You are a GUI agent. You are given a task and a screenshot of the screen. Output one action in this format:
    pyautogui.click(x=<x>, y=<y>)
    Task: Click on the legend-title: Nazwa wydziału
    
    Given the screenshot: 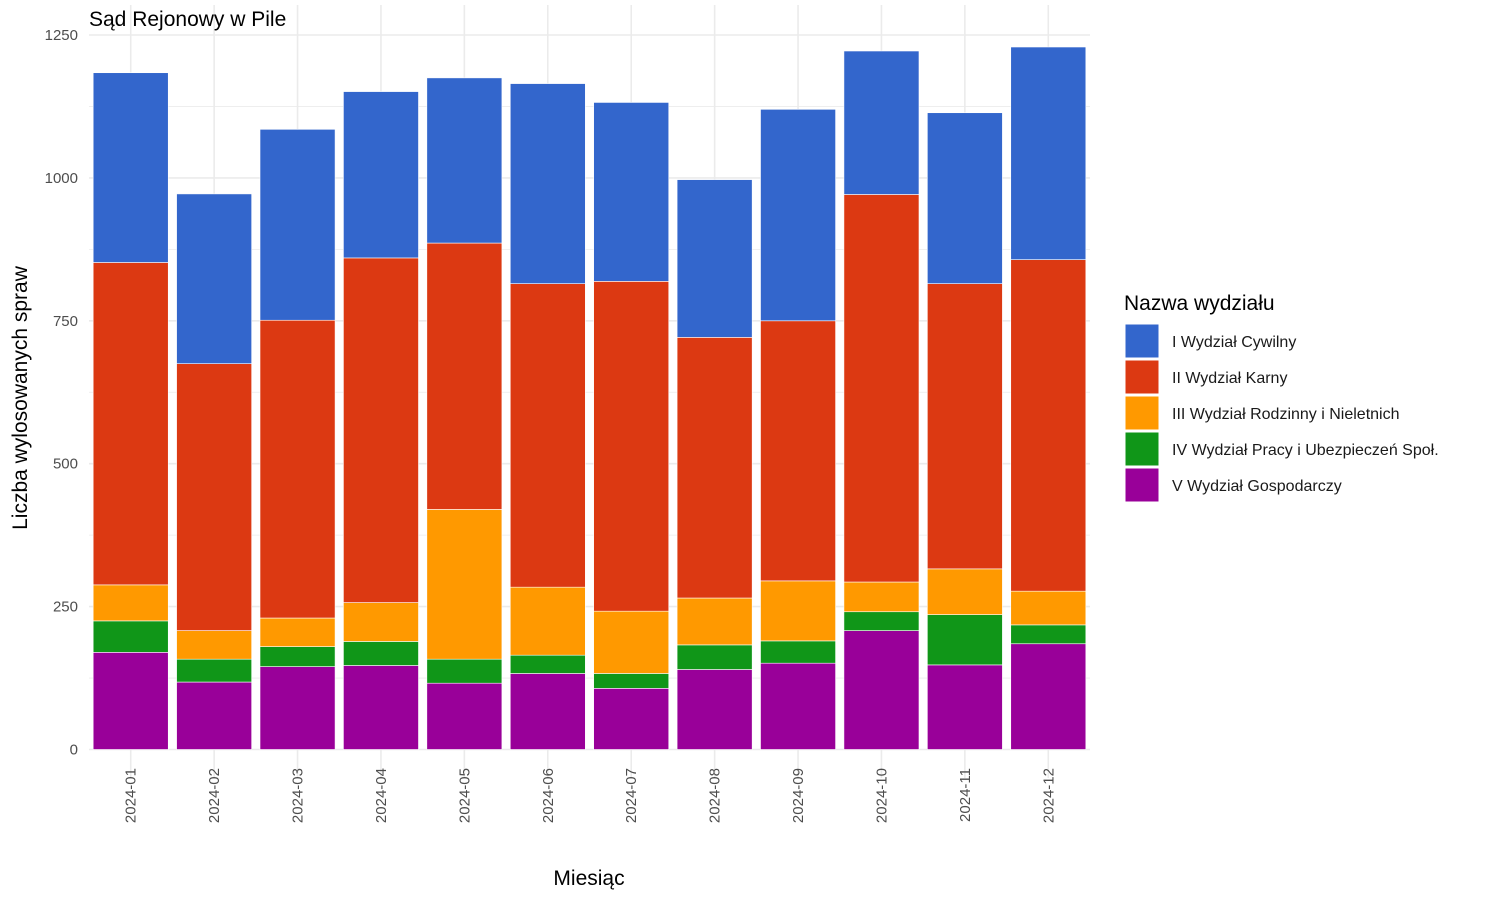 What is the action you would take?
    pyautogui.click(x=1199, y=303)
    